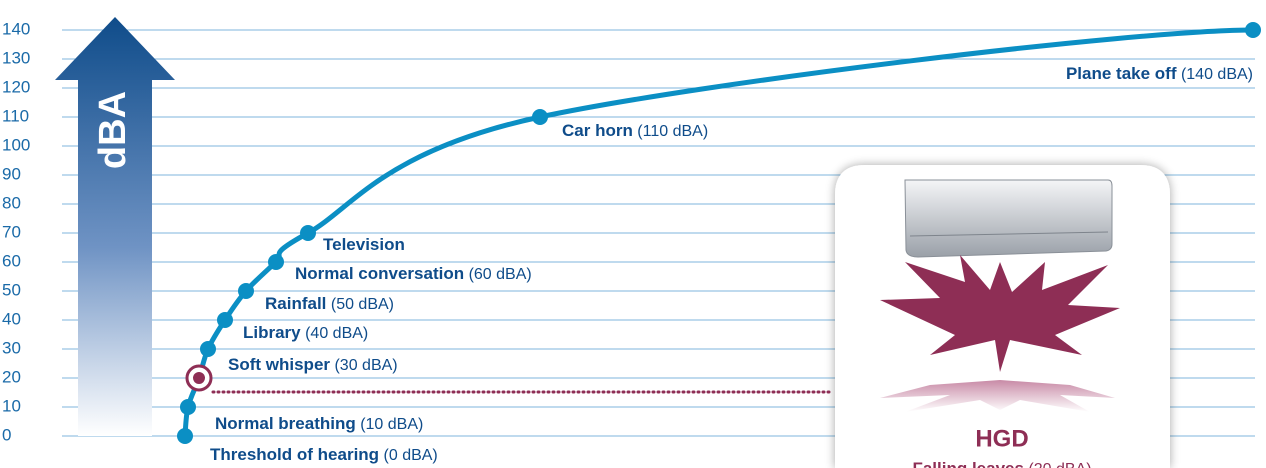 The height and width of the screenshot is (468, 1266). I want to click on arrow-shape, so click(115, 226).